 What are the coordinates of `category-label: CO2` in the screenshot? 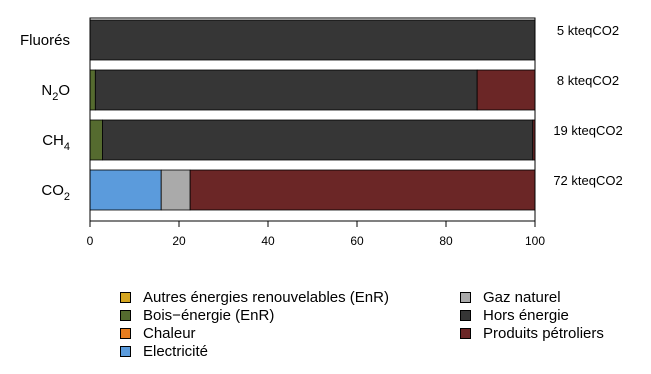 It's located at (55, 192).